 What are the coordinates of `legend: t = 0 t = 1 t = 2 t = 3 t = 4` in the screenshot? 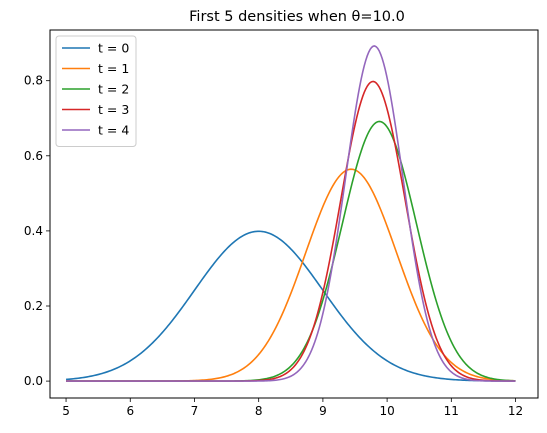 It's located at (96, 91).